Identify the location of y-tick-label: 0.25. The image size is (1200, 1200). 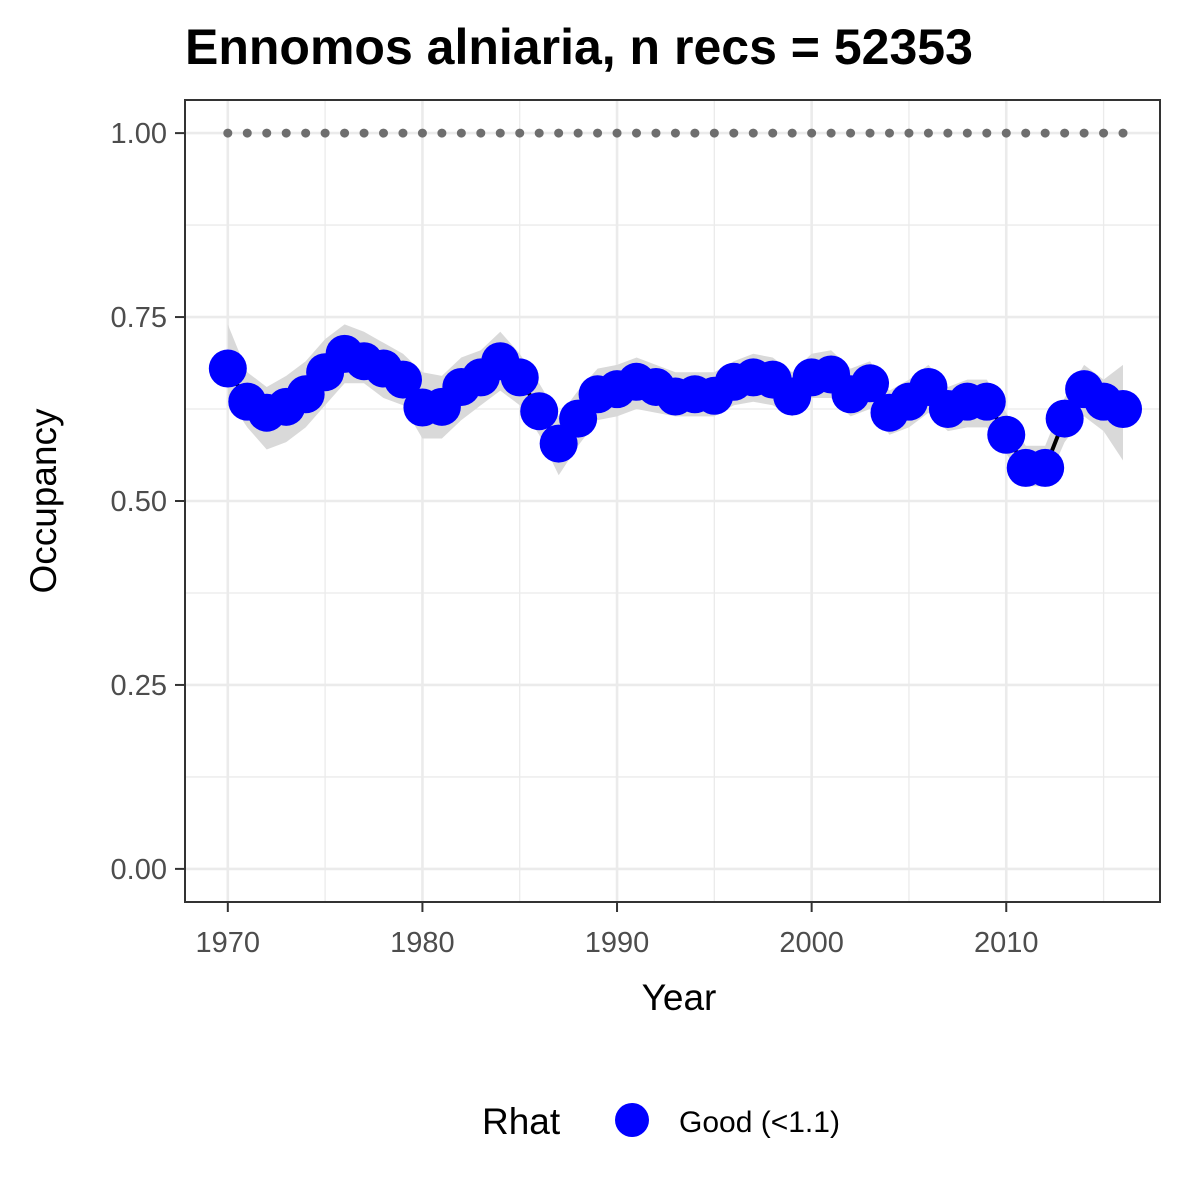
(139, 686).